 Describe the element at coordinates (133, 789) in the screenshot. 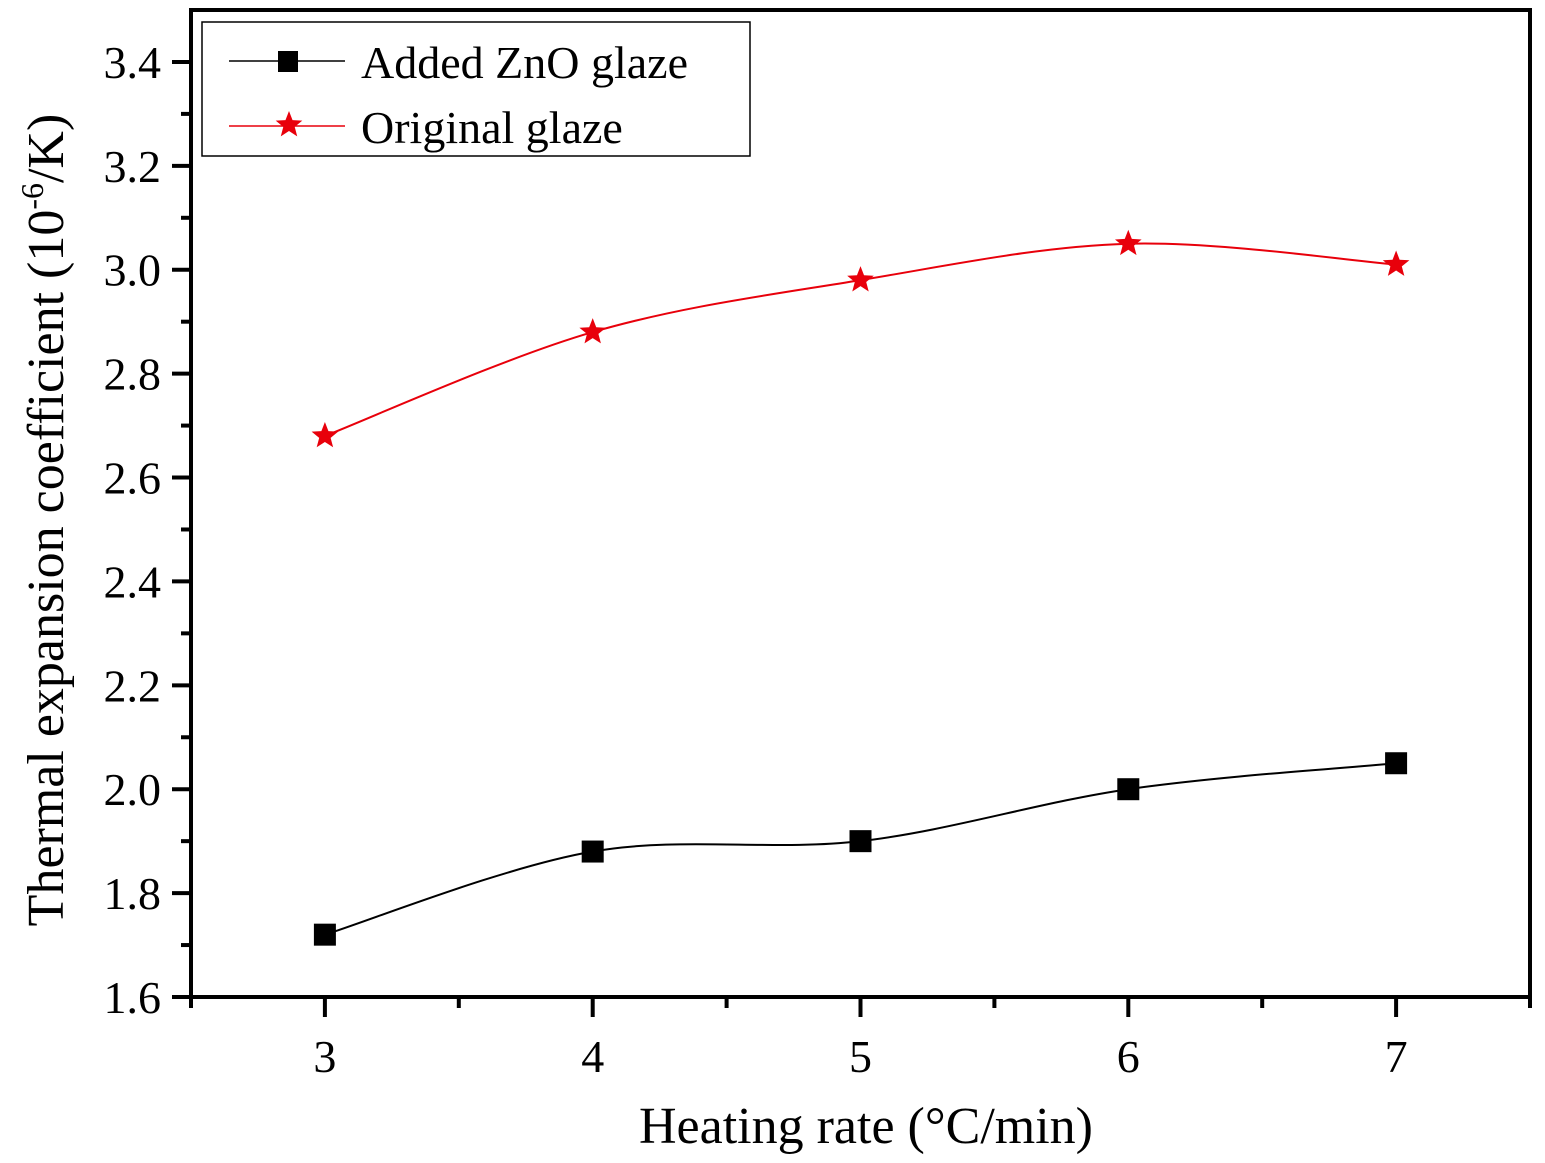

I see `y-tick-label: 2.0` at that location.